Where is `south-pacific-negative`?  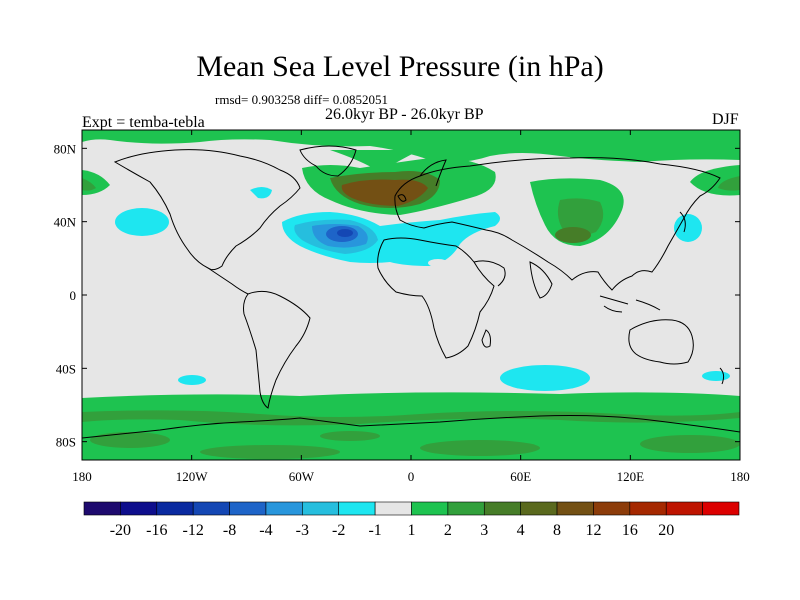
south-pacific-negative is located at coordinates (192, 380).